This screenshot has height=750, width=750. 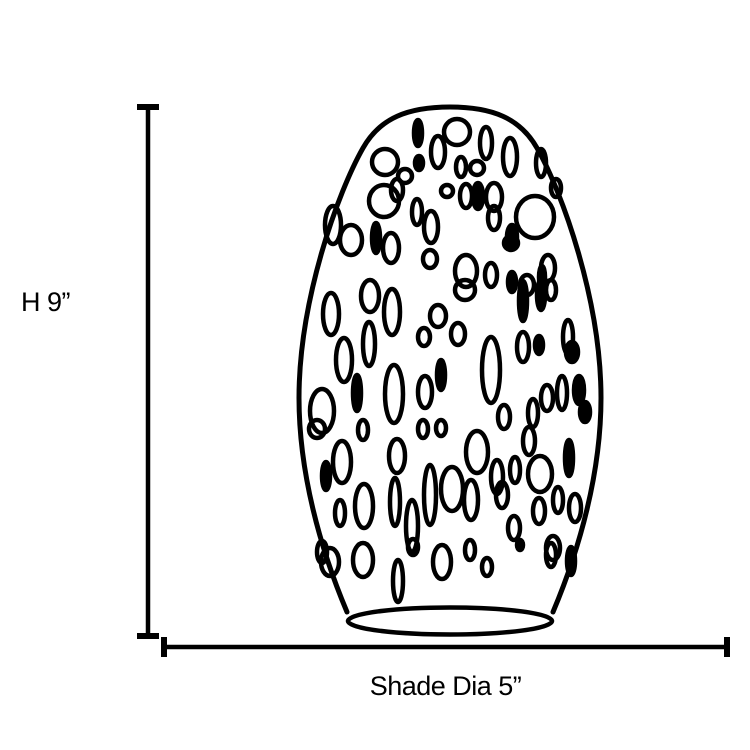 What do you see at coordinates (46, 302) in the screenshot?
I see `height-dimension-label: H 9”` at bounding box center [46, 302].